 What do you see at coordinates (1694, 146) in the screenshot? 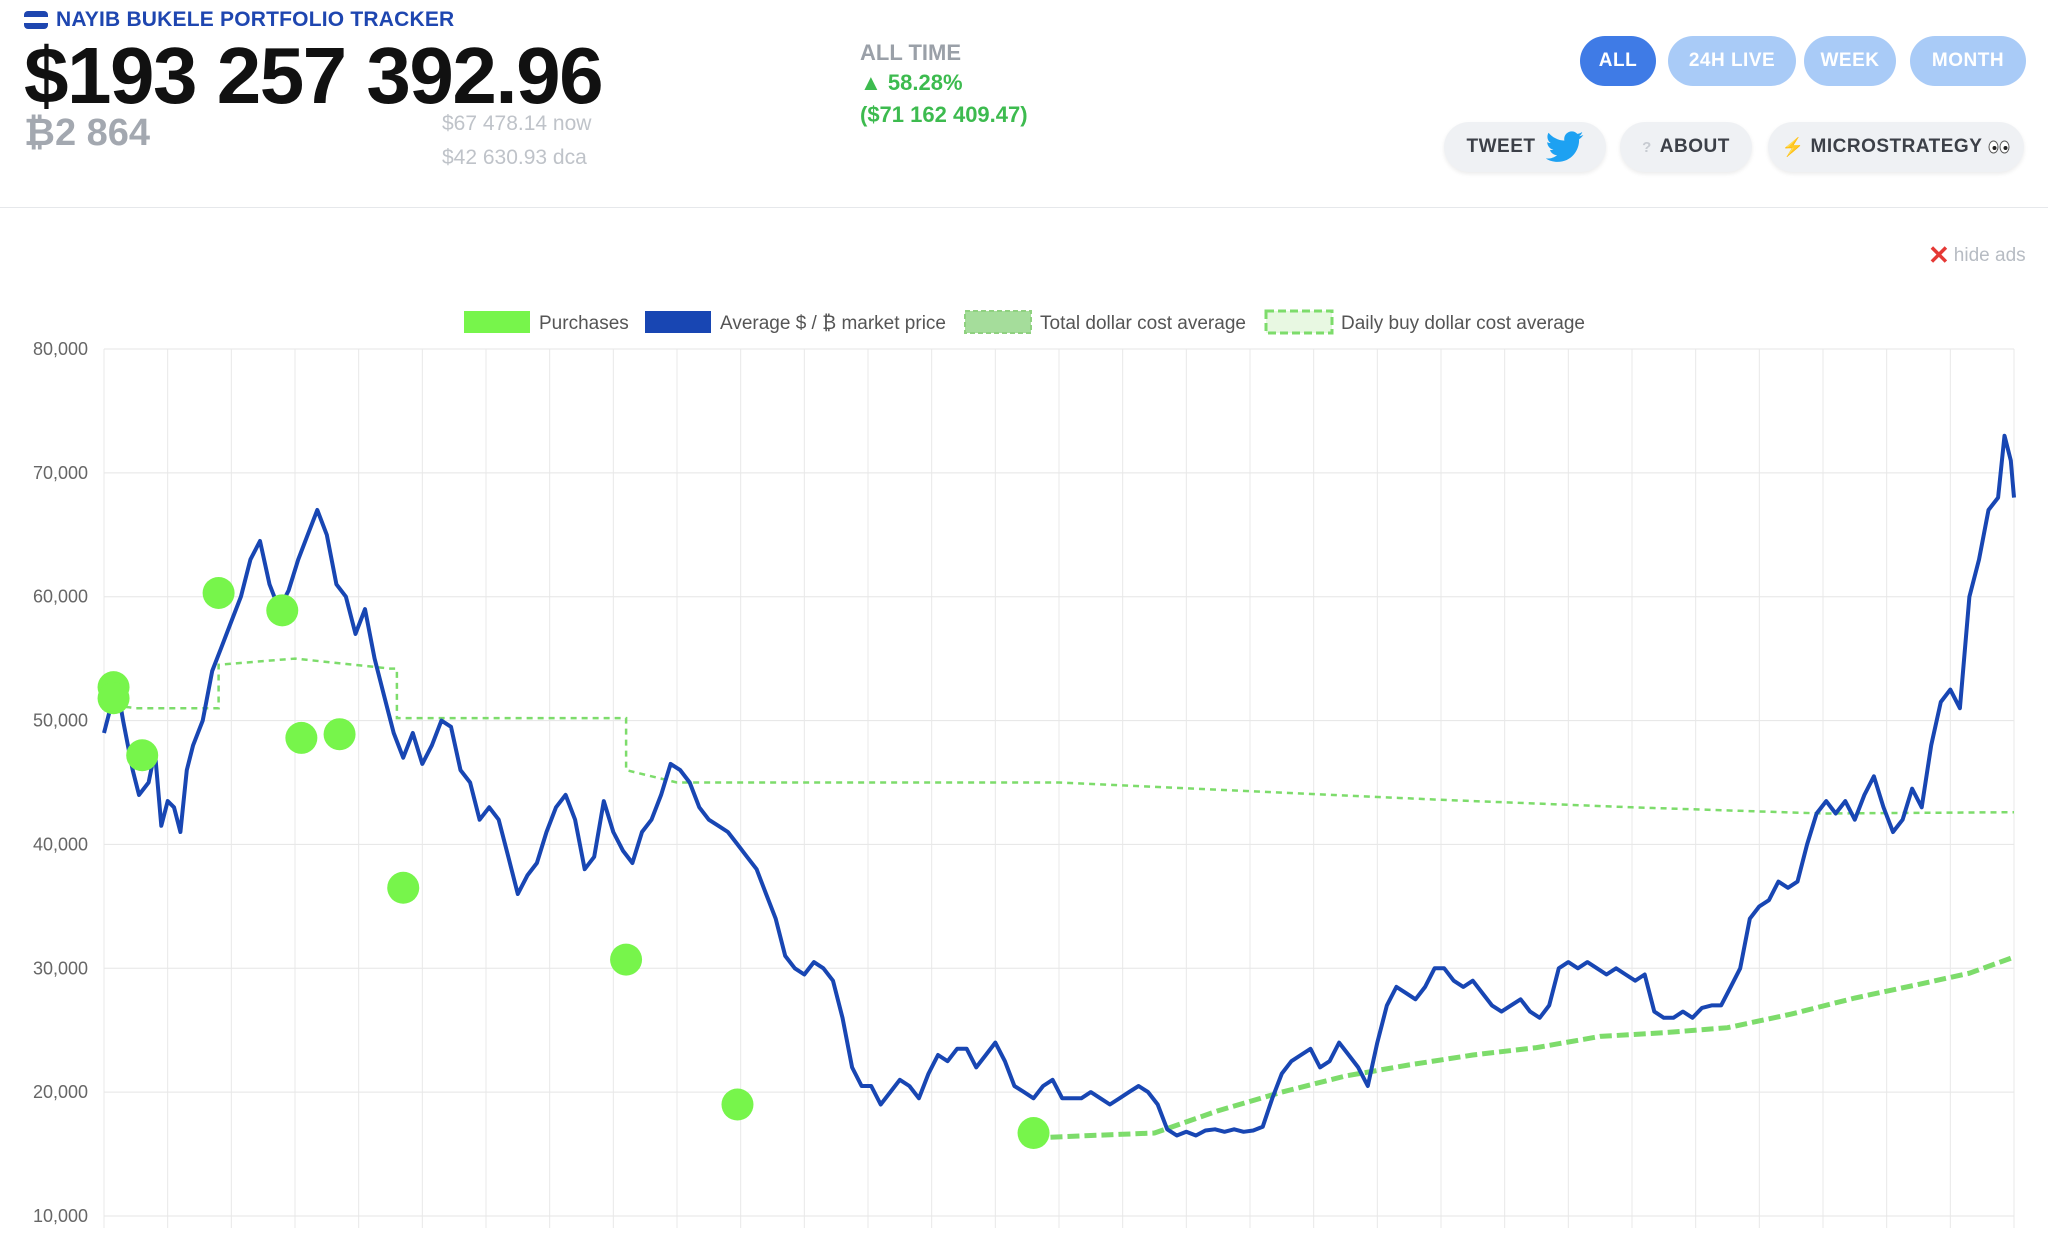
I see `about-label: ABOUT` at bounding box center [1694, 146].